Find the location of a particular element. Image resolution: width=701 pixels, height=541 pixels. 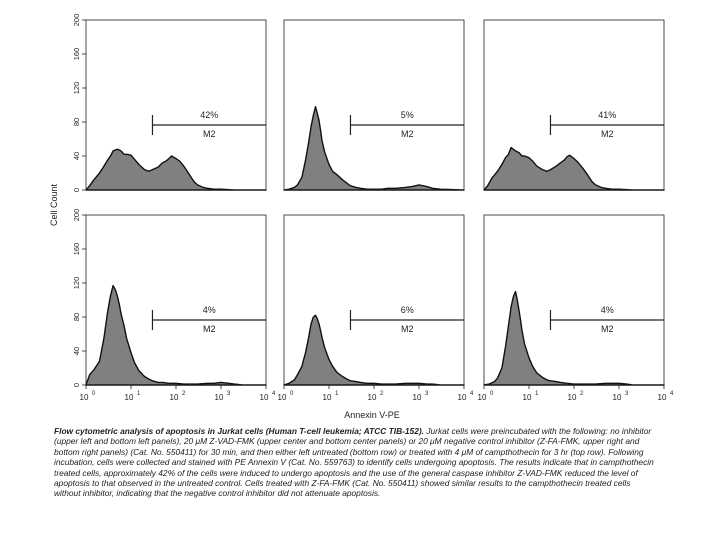

gate-percent-label: 6% is located at coordinates (407, 310).